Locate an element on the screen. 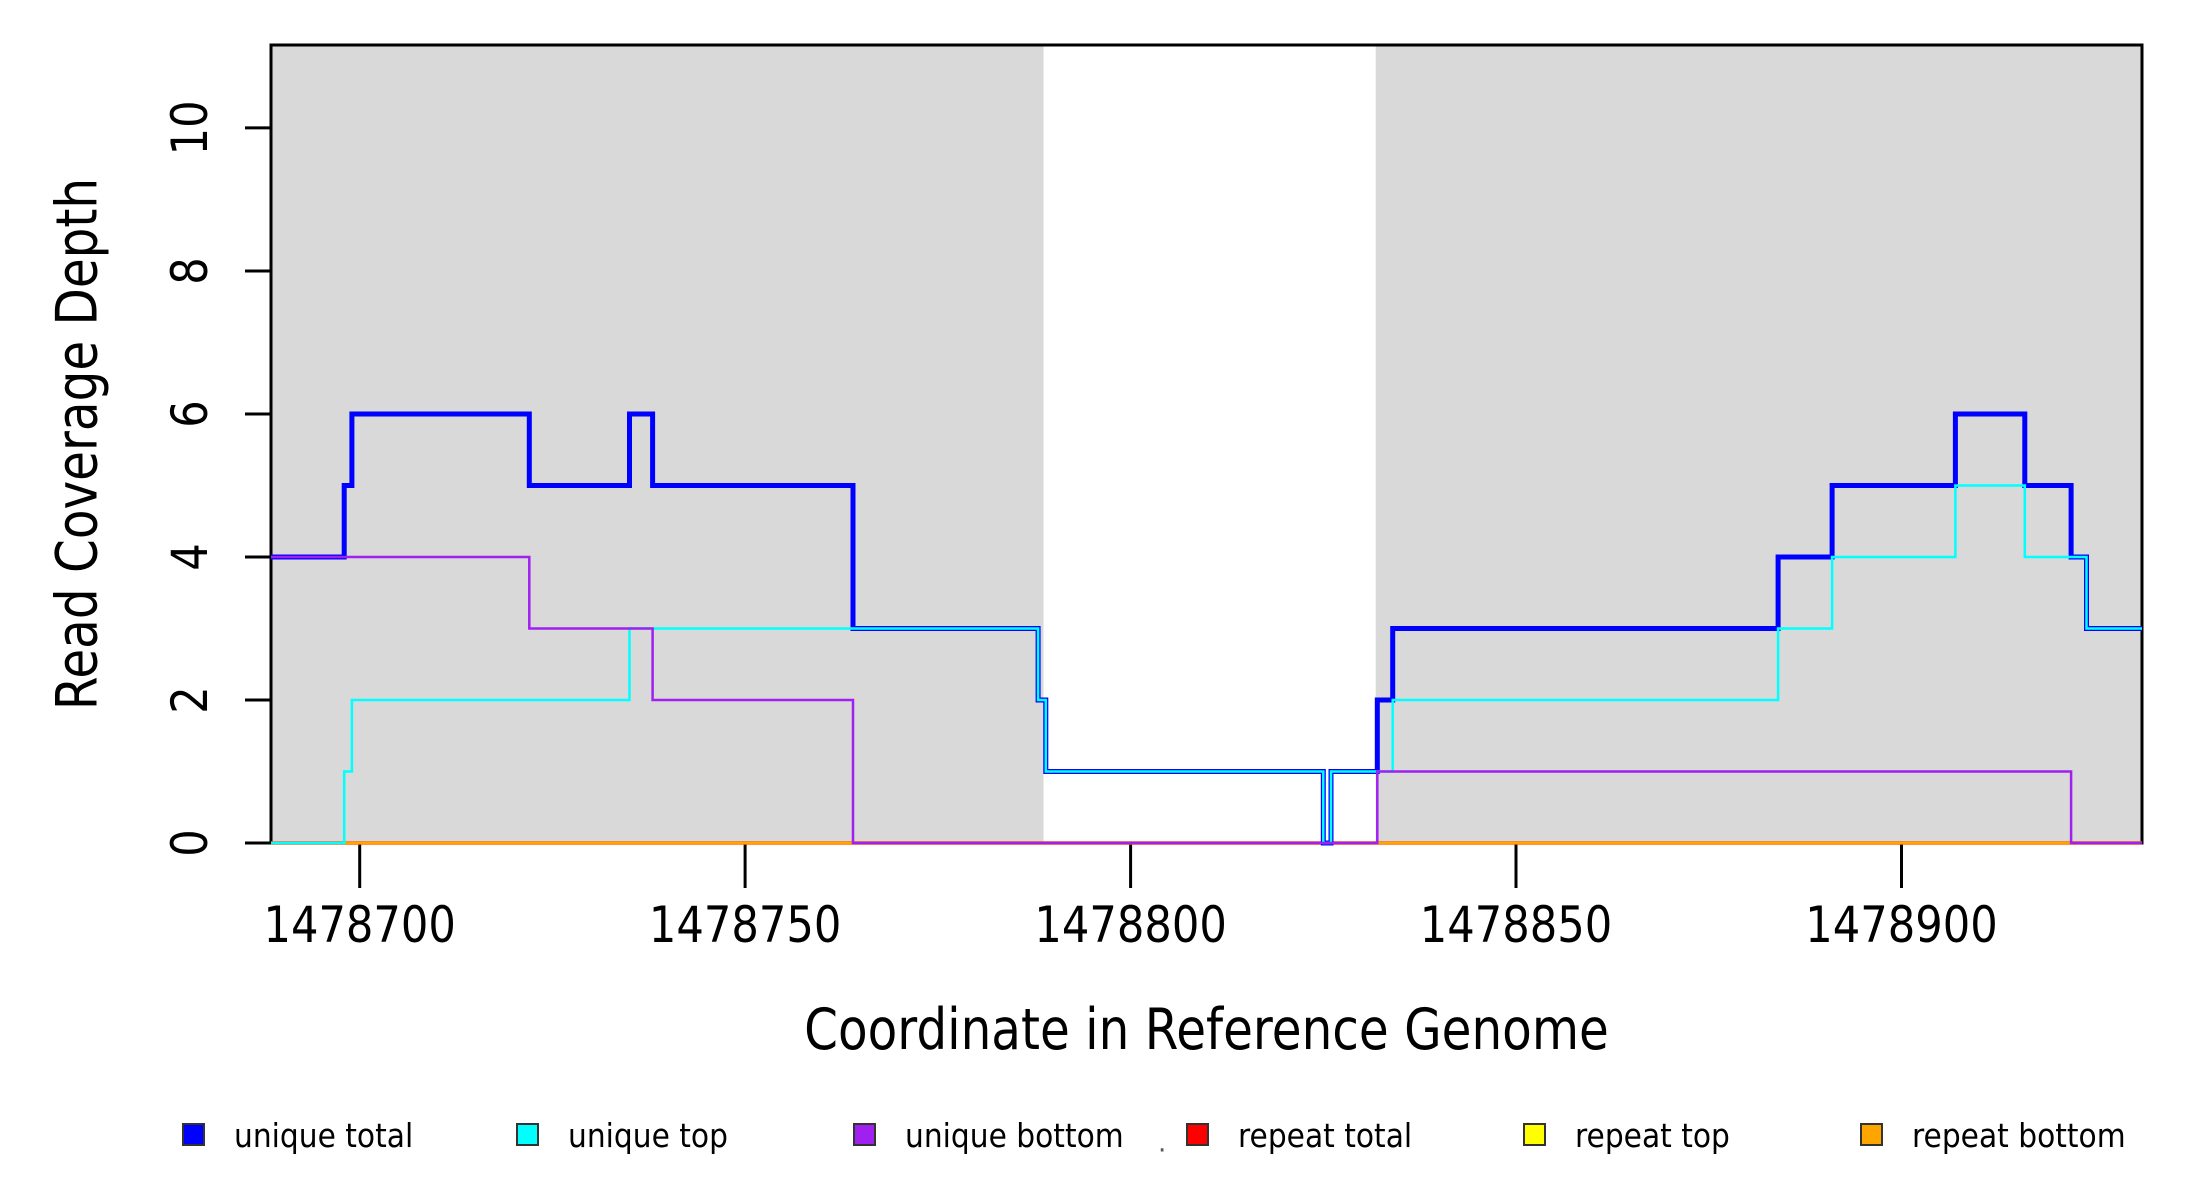 The height and width of the screenshot is (1200, 2200). legend-label: repeat bottom is located at coordinates (2019, 1135).